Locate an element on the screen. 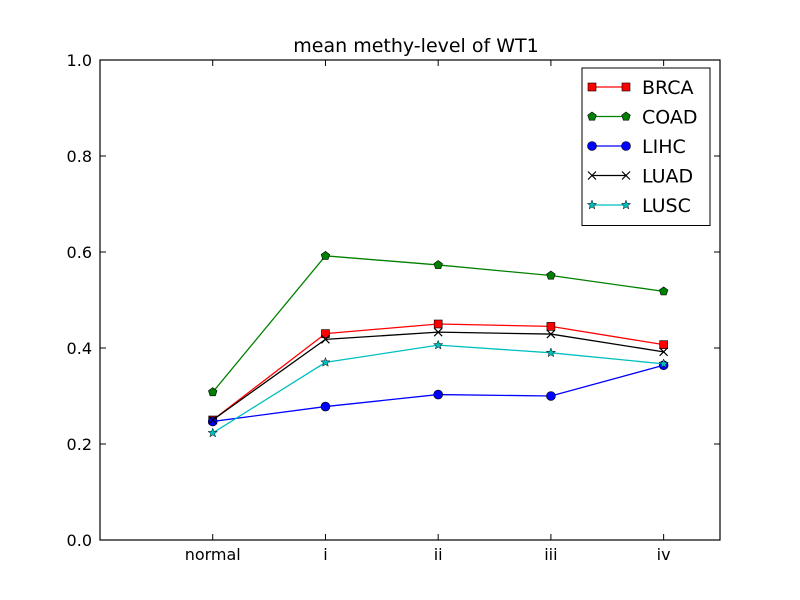  x-tick-label: iii is located at coordinates (550, 554).